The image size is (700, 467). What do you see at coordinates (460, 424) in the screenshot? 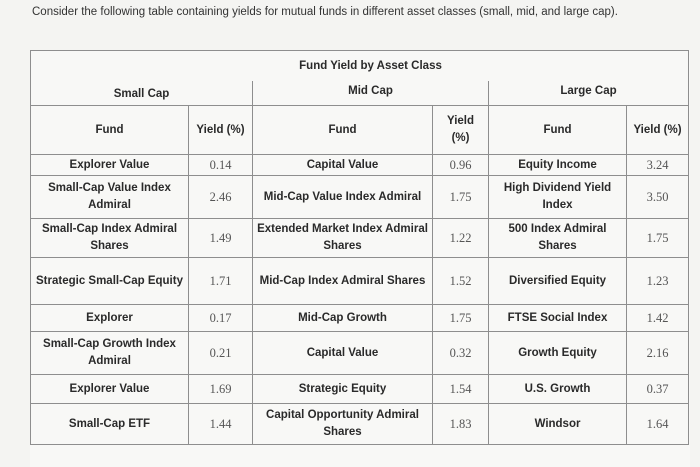
I see `mid-cap-yield: 1.83` at bounding box center [460, 424].